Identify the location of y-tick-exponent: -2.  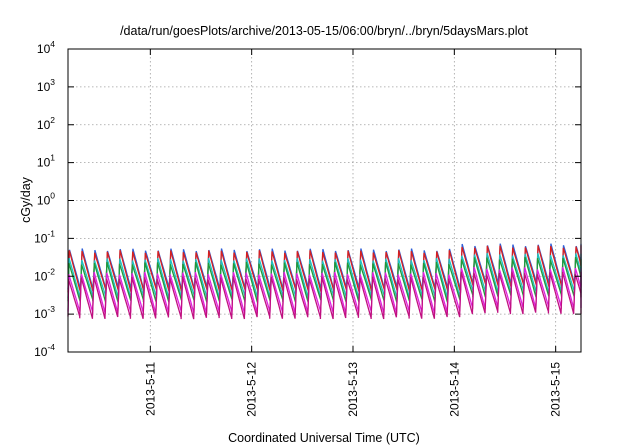
(51, 271).